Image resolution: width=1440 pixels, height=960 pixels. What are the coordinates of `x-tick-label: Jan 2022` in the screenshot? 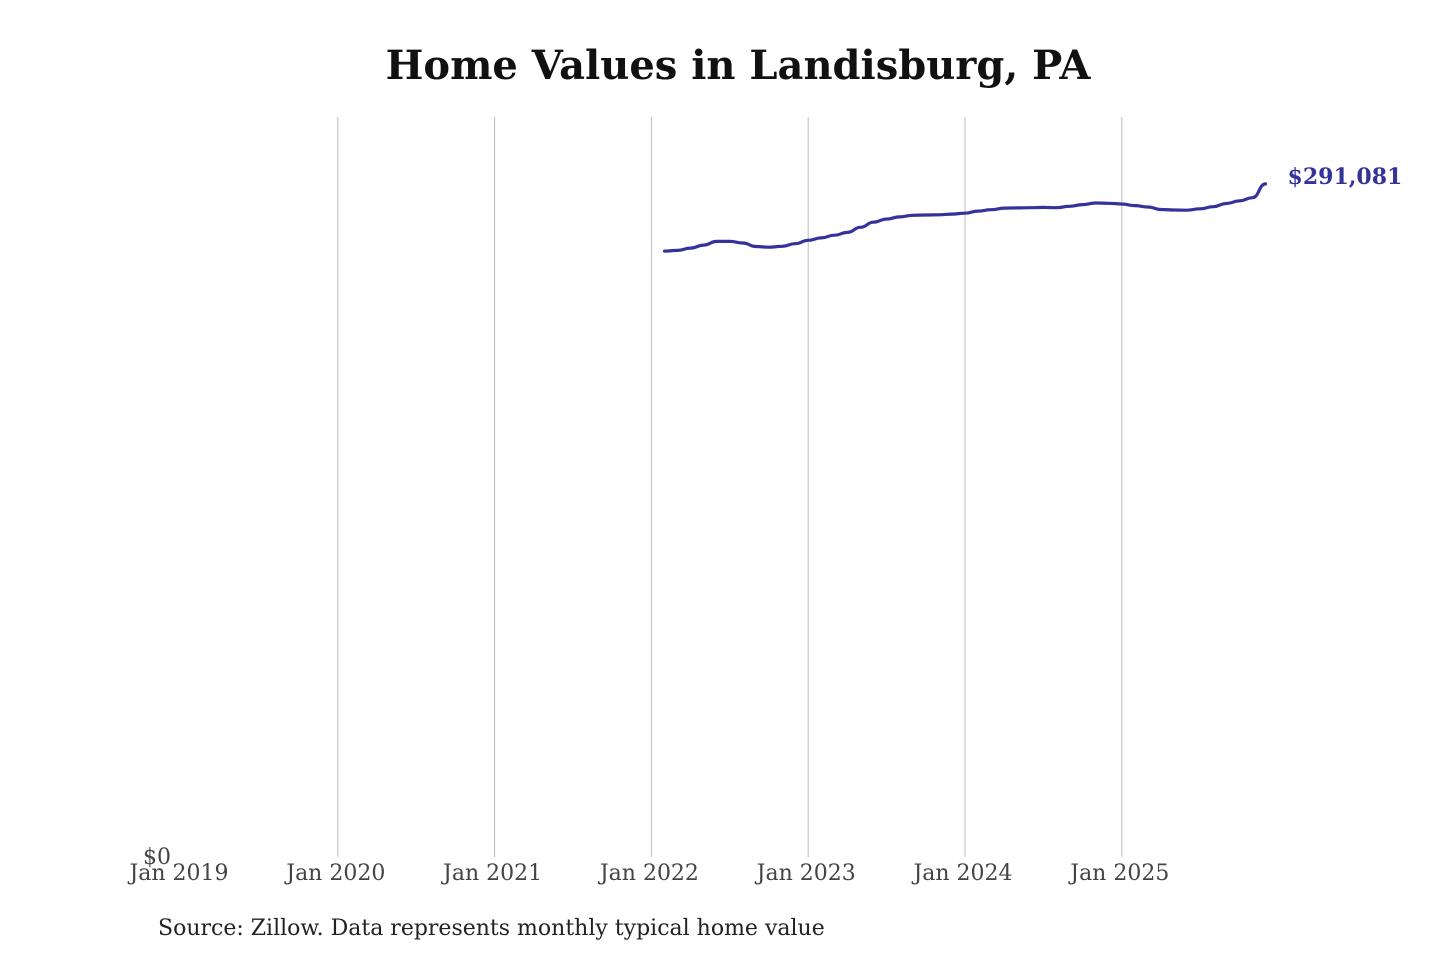 It's located at (648, 873).